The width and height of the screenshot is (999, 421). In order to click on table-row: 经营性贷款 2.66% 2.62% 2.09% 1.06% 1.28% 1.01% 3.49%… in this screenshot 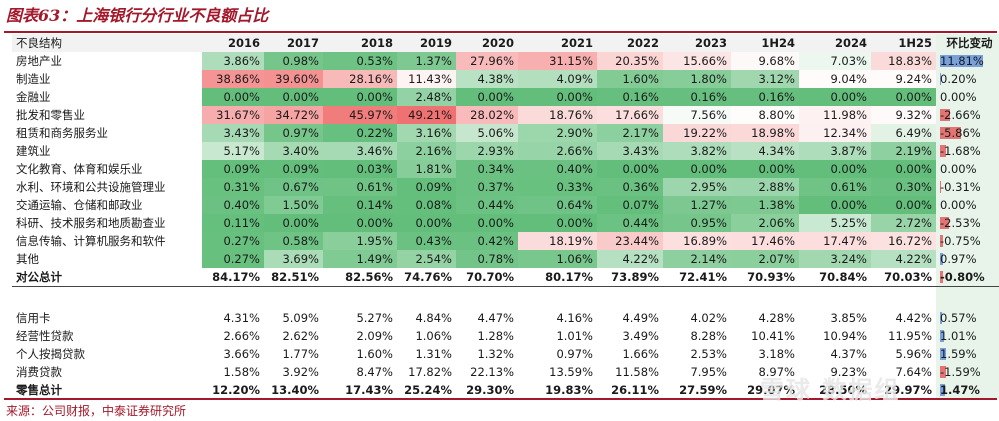, I will do `click(505, 336)`.